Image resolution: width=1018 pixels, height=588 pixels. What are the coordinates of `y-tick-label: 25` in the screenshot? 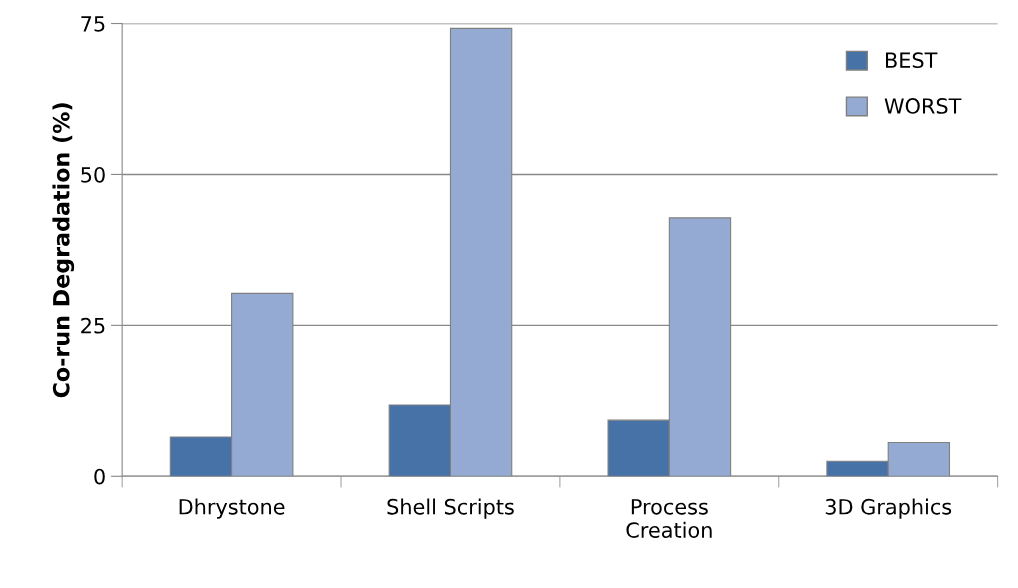 It's located at (93, 325).